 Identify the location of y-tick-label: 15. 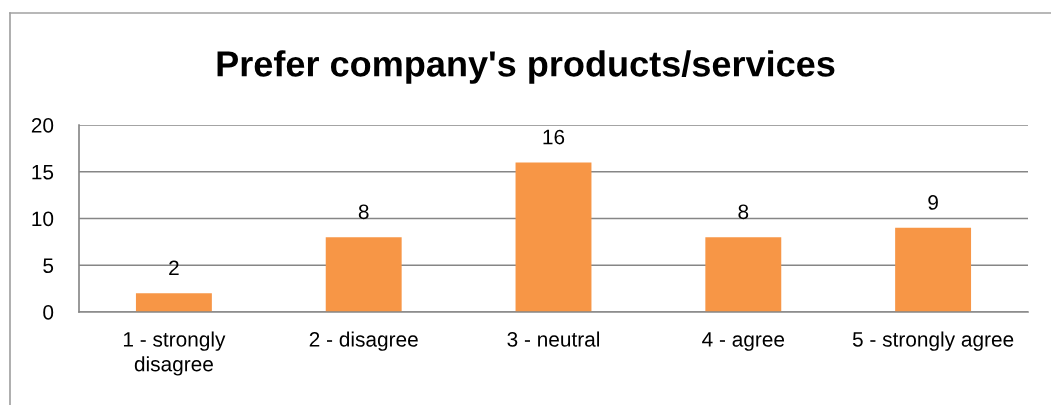
(43, 172).